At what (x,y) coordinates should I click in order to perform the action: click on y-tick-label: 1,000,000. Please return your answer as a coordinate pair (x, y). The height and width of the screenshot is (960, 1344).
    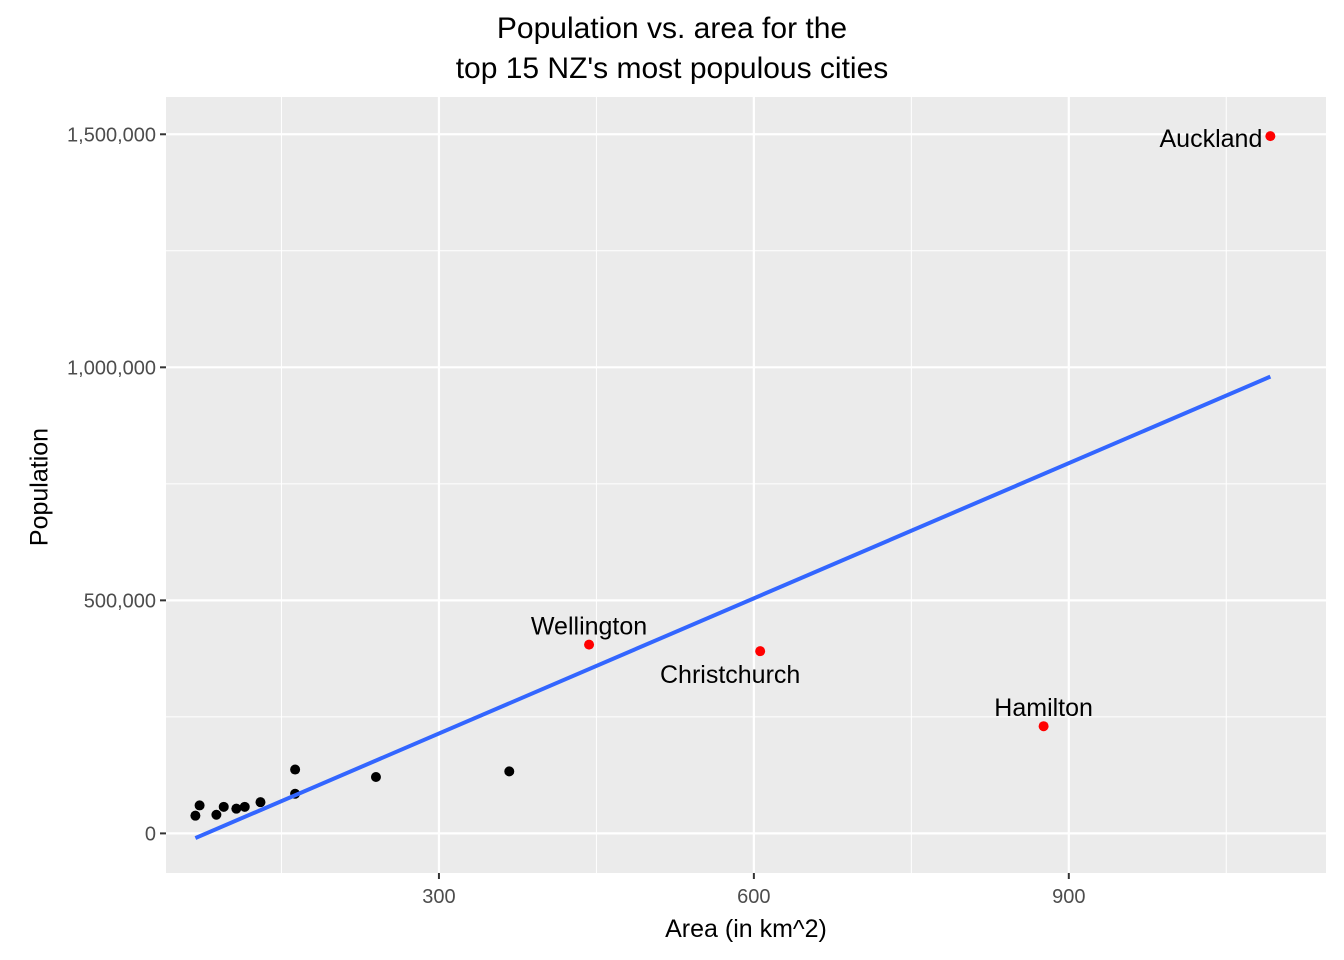
    Looking at the image, I should click on (111, 368).